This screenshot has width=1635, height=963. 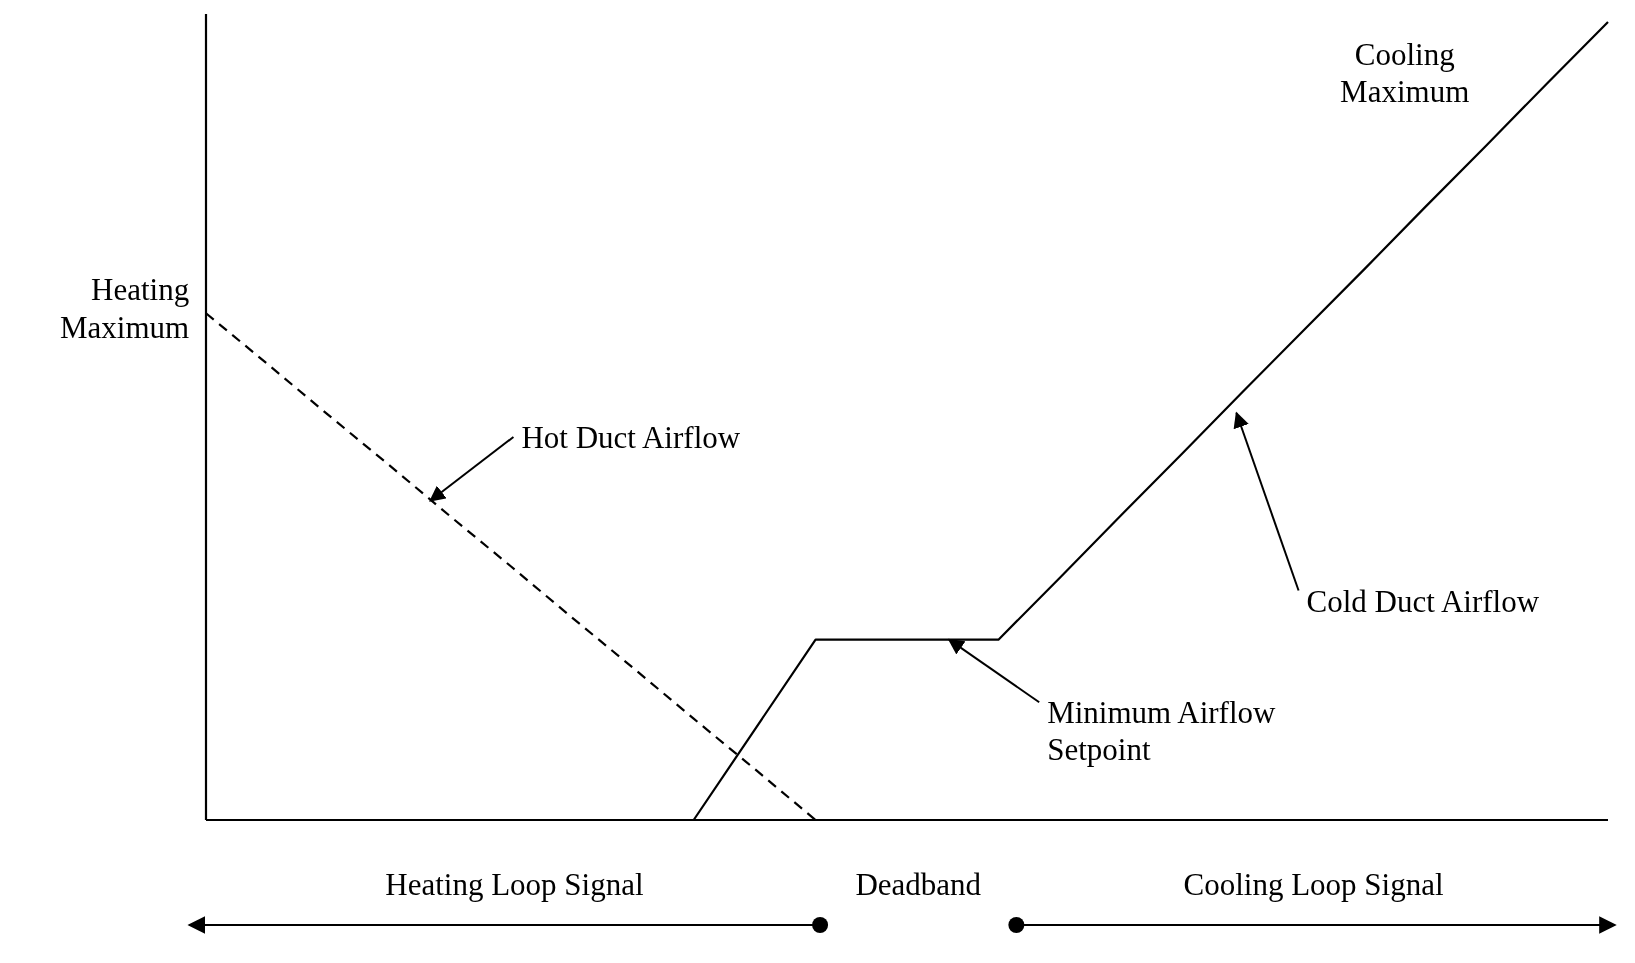 I want to click on annotation: Cooling Maximum, so click(x=1405, y=73).